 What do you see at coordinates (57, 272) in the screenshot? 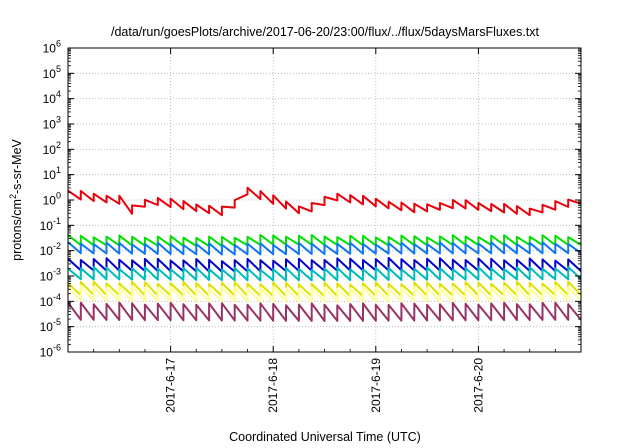
I see `y-tick-exponent: -3` at bounding box center [57, 272].